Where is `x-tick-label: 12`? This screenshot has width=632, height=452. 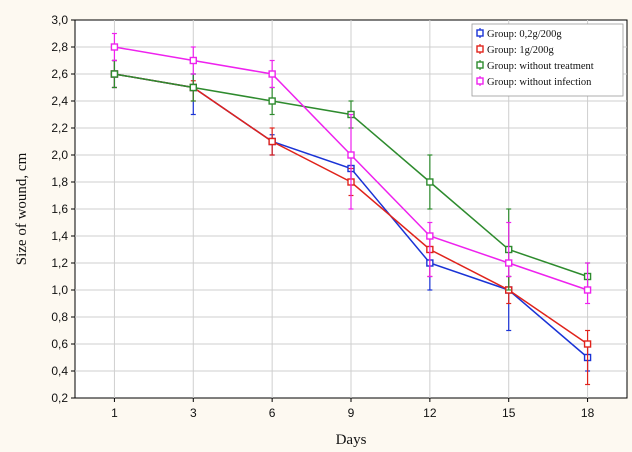 x-tick-label: 12 is located at coordinates (430, 413).